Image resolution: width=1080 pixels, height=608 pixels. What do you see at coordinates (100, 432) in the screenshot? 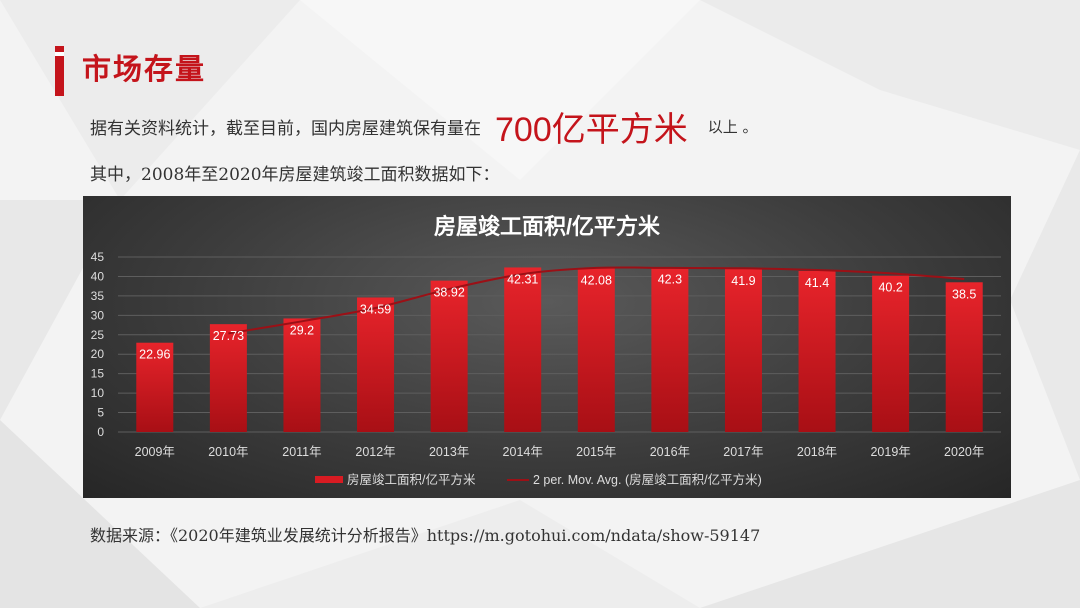
I see `y-tick-label: 0` at bounding box center [100, 432].